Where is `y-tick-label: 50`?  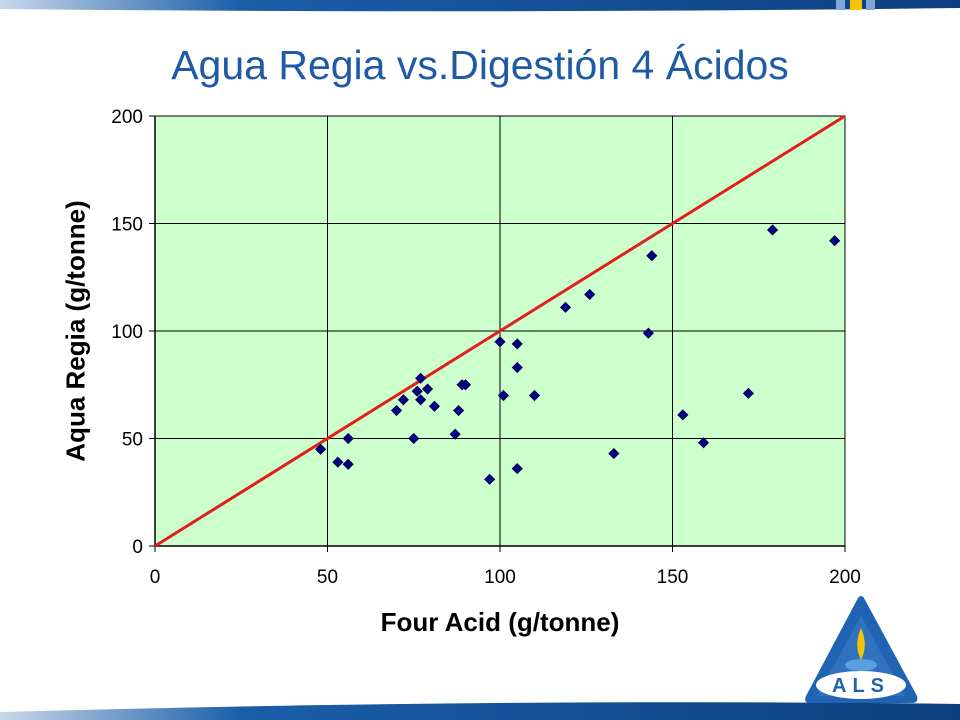
y-tick-label: 50 is located at coordinates (132, 440).